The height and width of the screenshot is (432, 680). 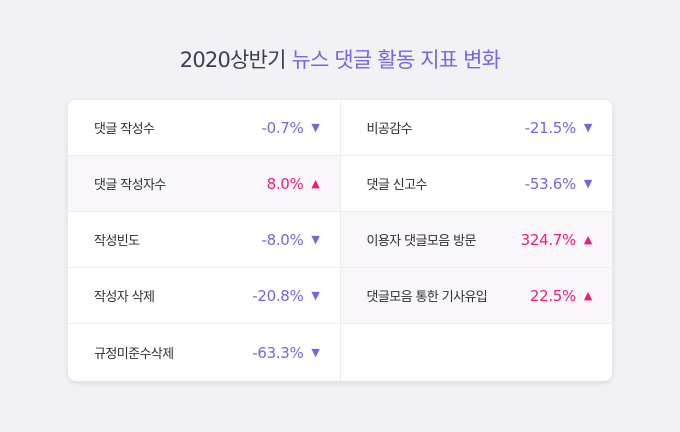 I want to click on metric-row: 이용자 댓글모음 방문 324.7% ▲, so click(x=476, y=240).